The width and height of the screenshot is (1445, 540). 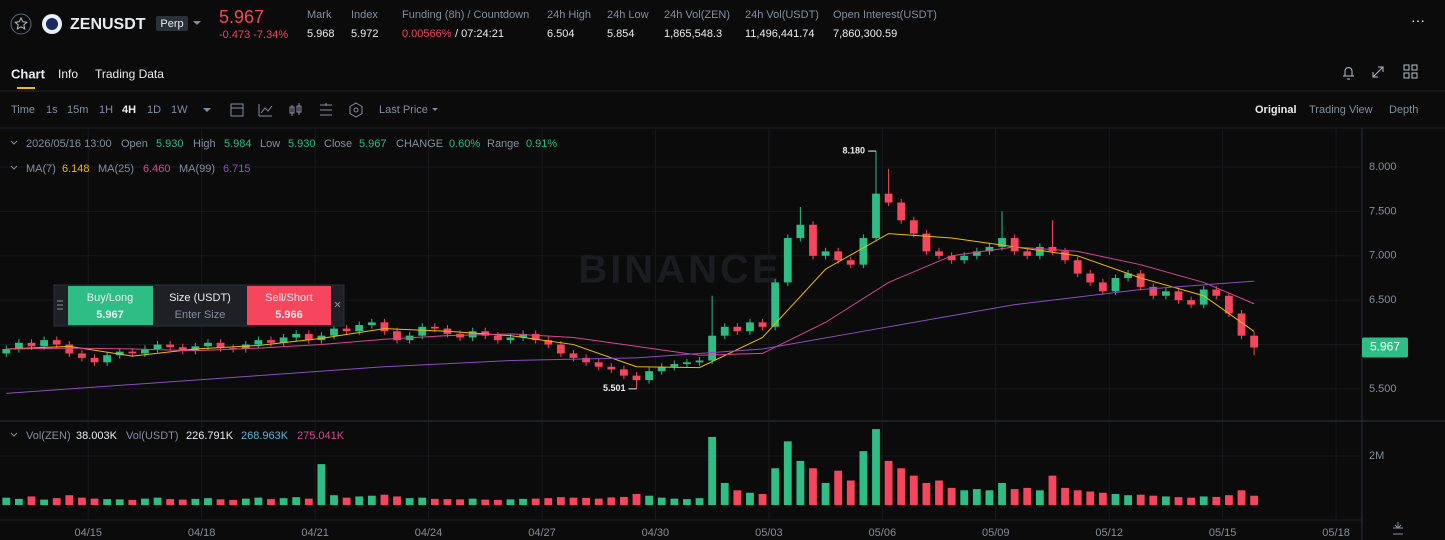 I want to click on close-panel, so click(x=337, y=304).